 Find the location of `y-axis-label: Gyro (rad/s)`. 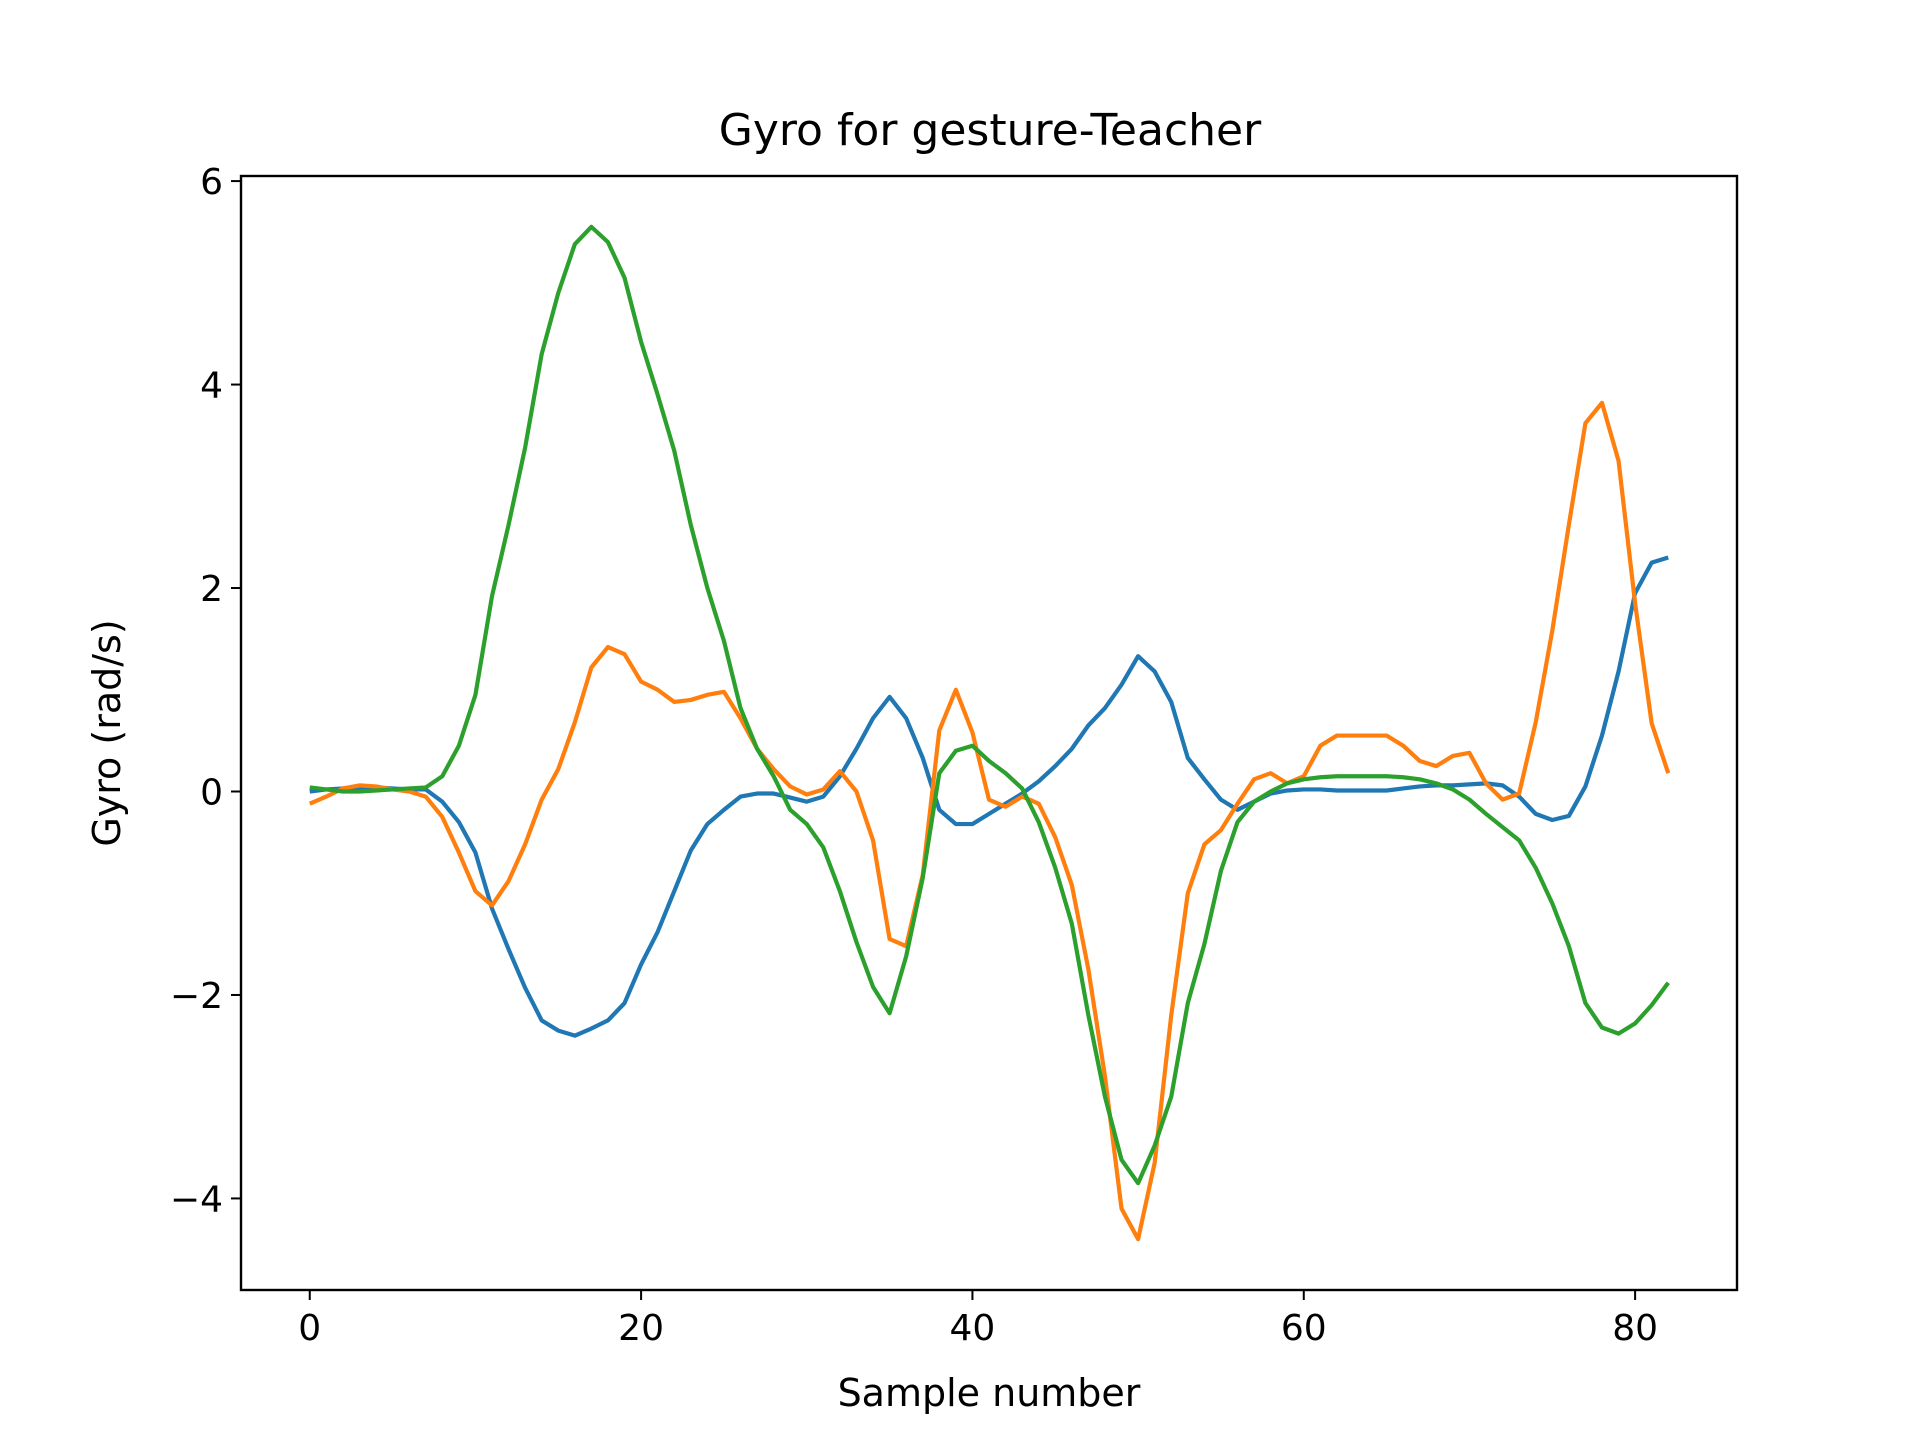

y-axis-label: Gyro (rad/s) is located at coordinates (107, 732).